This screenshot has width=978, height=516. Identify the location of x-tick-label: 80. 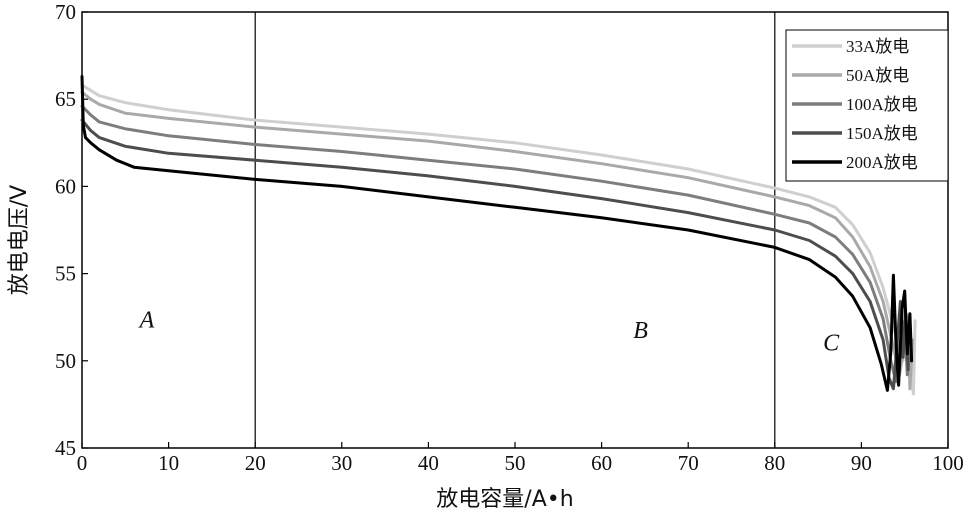
(774, 463).